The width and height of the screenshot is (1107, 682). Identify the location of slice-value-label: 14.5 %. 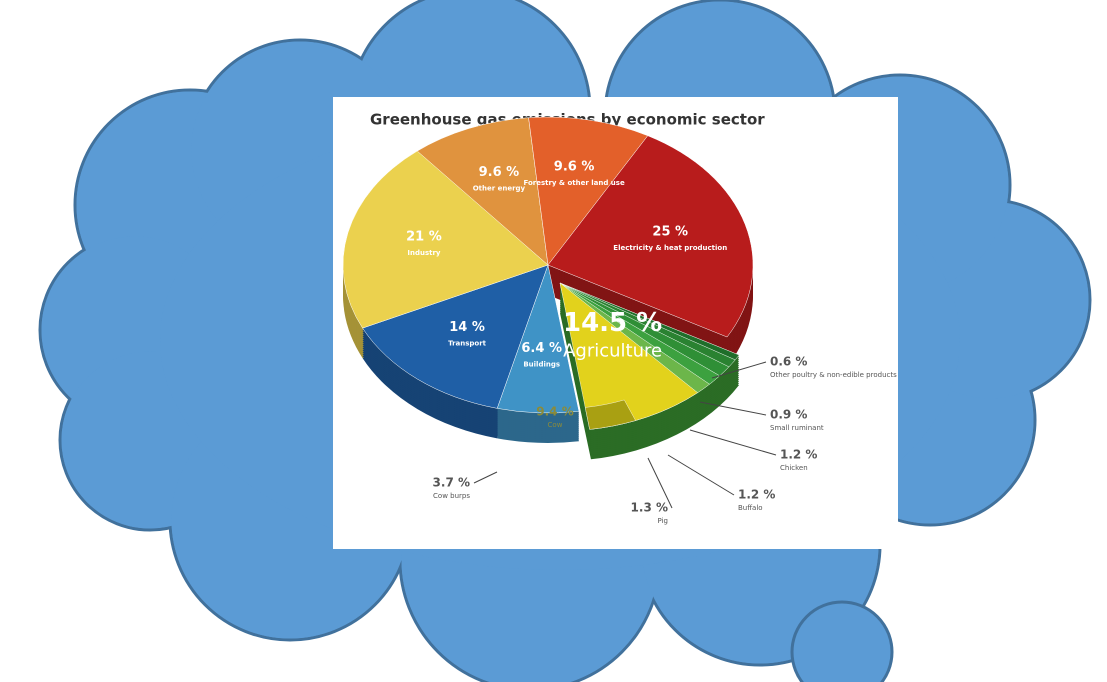
(612, 323).